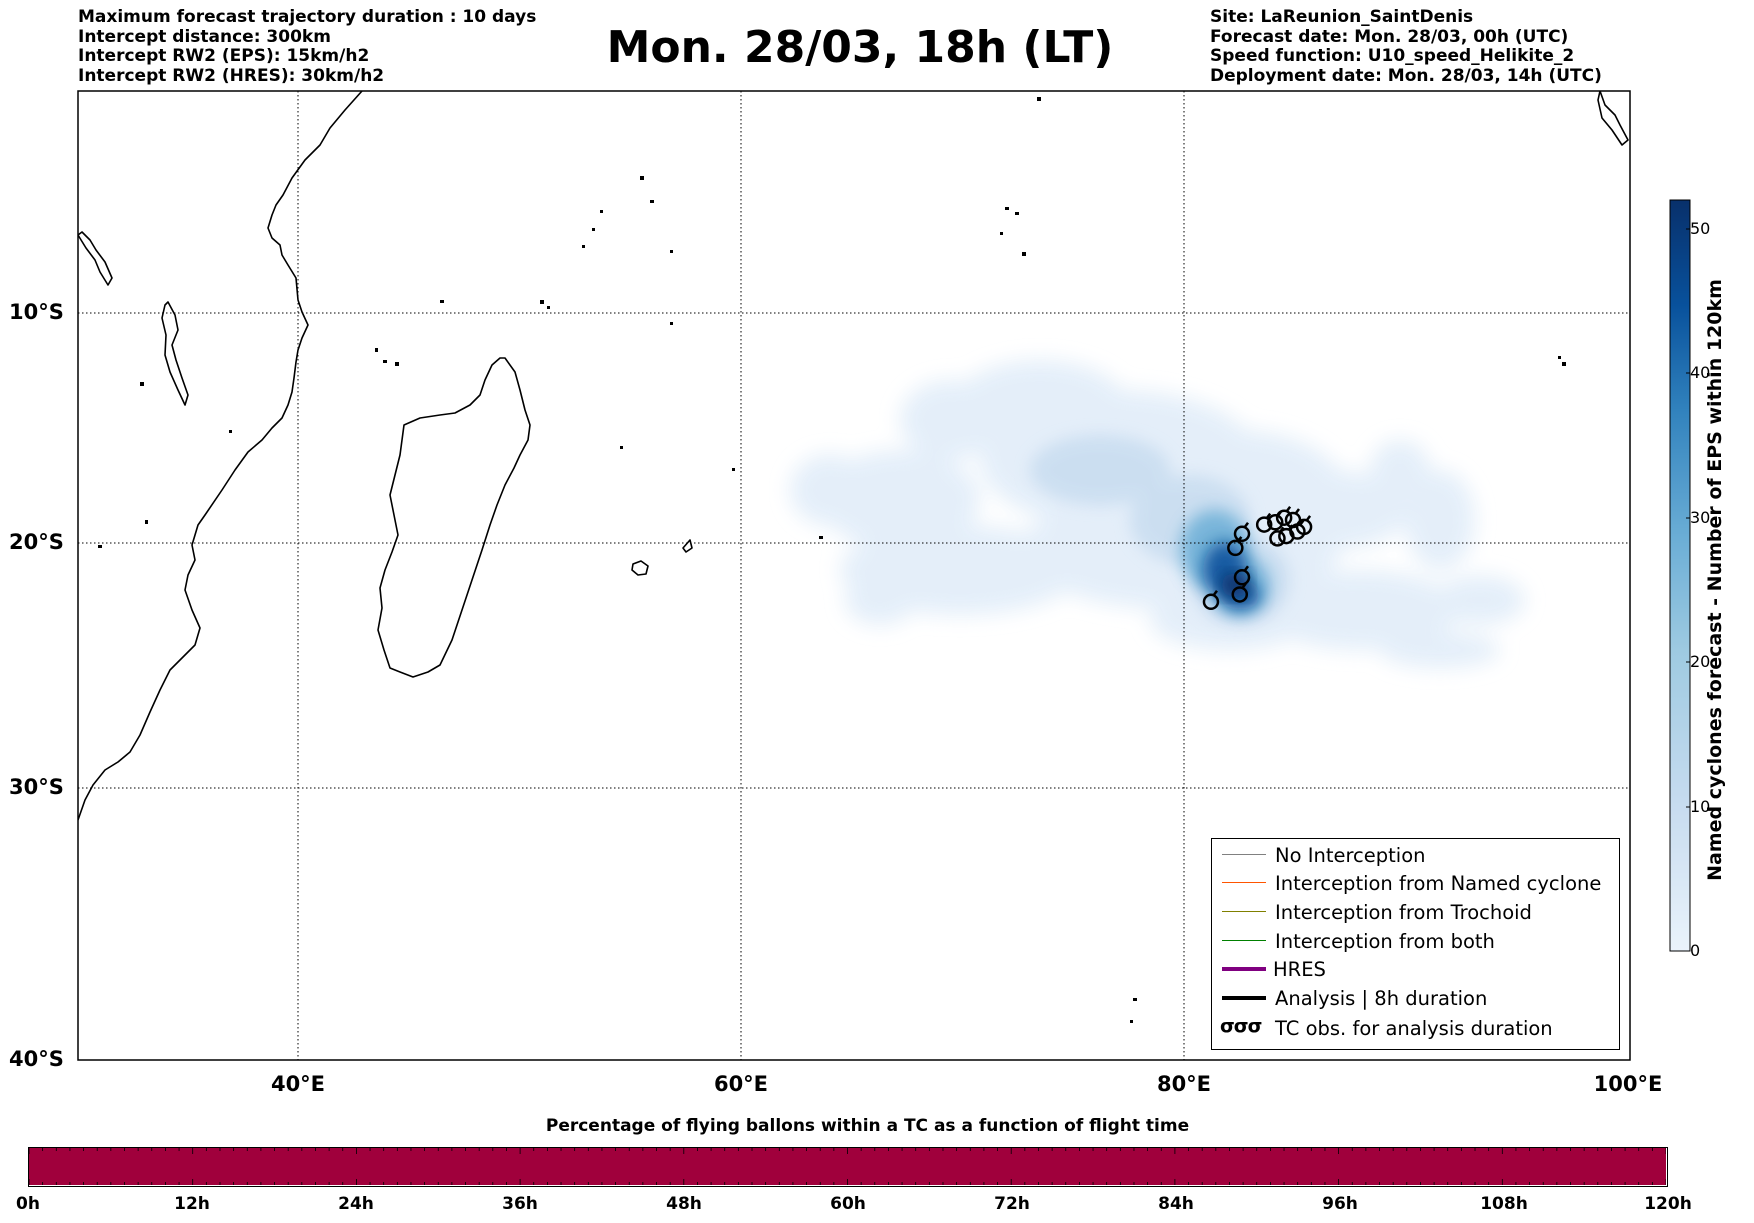 This screenshot has width=1754, height=1223. I want to click on flight-bar-label: 60h, so click(848, 1204).